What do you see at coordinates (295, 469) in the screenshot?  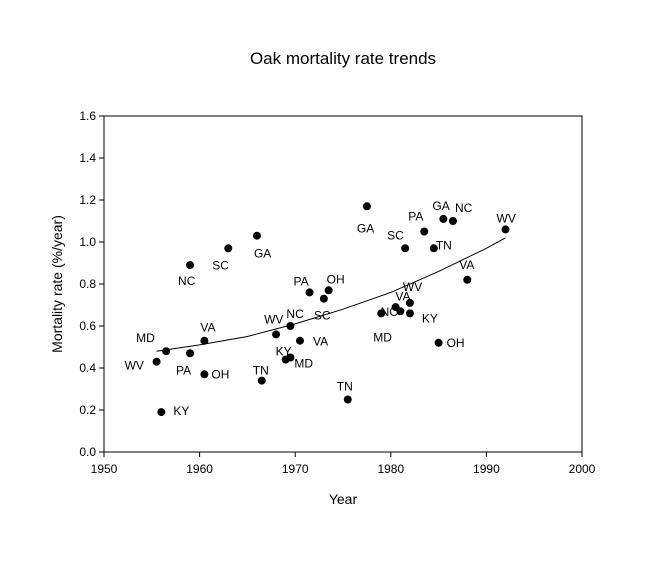 I see `x-tick-label: 1970` at bounding box center [295, 469].